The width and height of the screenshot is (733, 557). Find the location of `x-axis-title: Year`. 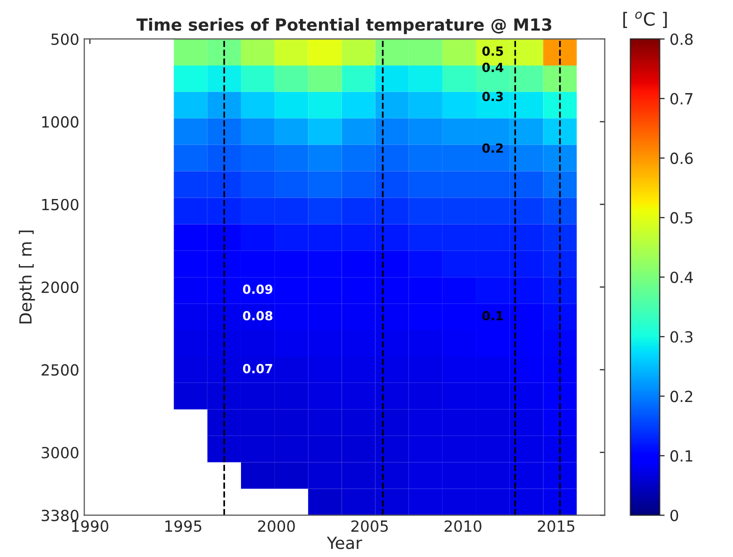

x-axis-title: Year is located at coordinates (344, 543).